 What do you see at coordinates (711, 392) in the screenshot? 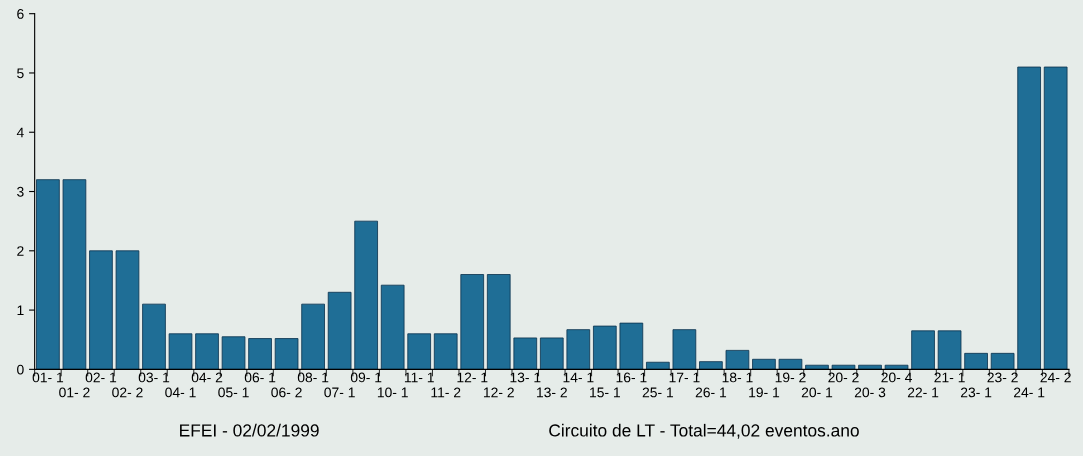
I see `x-tick-label: 26- 1` at bounding box center [711, 392].